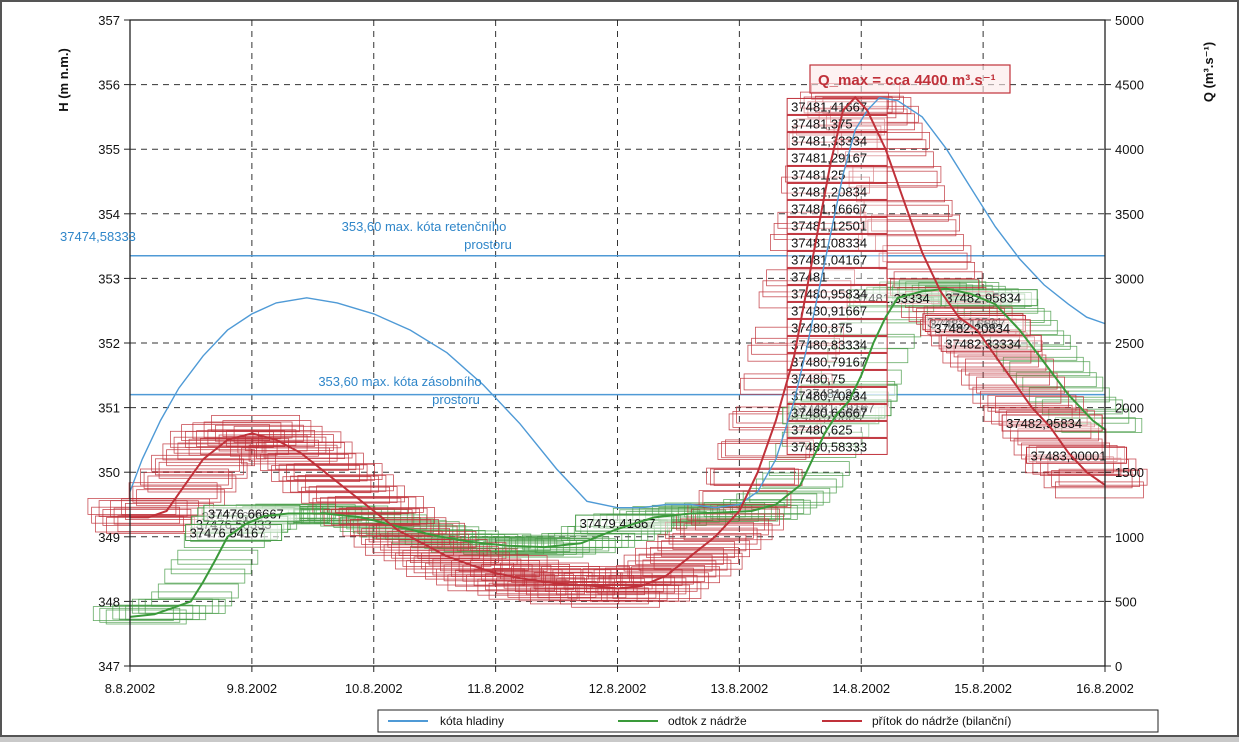 Image resolution: width=1239 pixels, height=742 pixels. I want to click on y-tick-label-left: 355, so click(109, 149).